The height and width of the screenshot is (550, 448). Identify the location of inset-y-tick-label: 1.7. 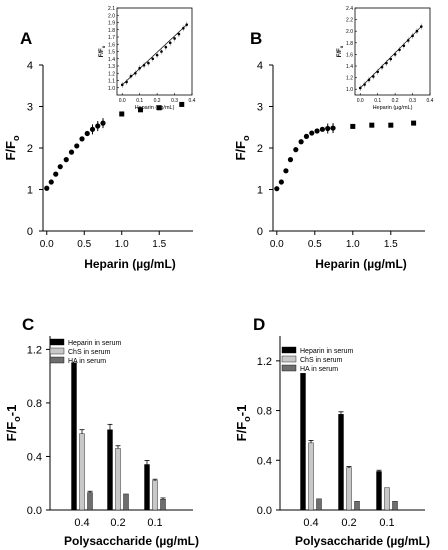
(111, 38).